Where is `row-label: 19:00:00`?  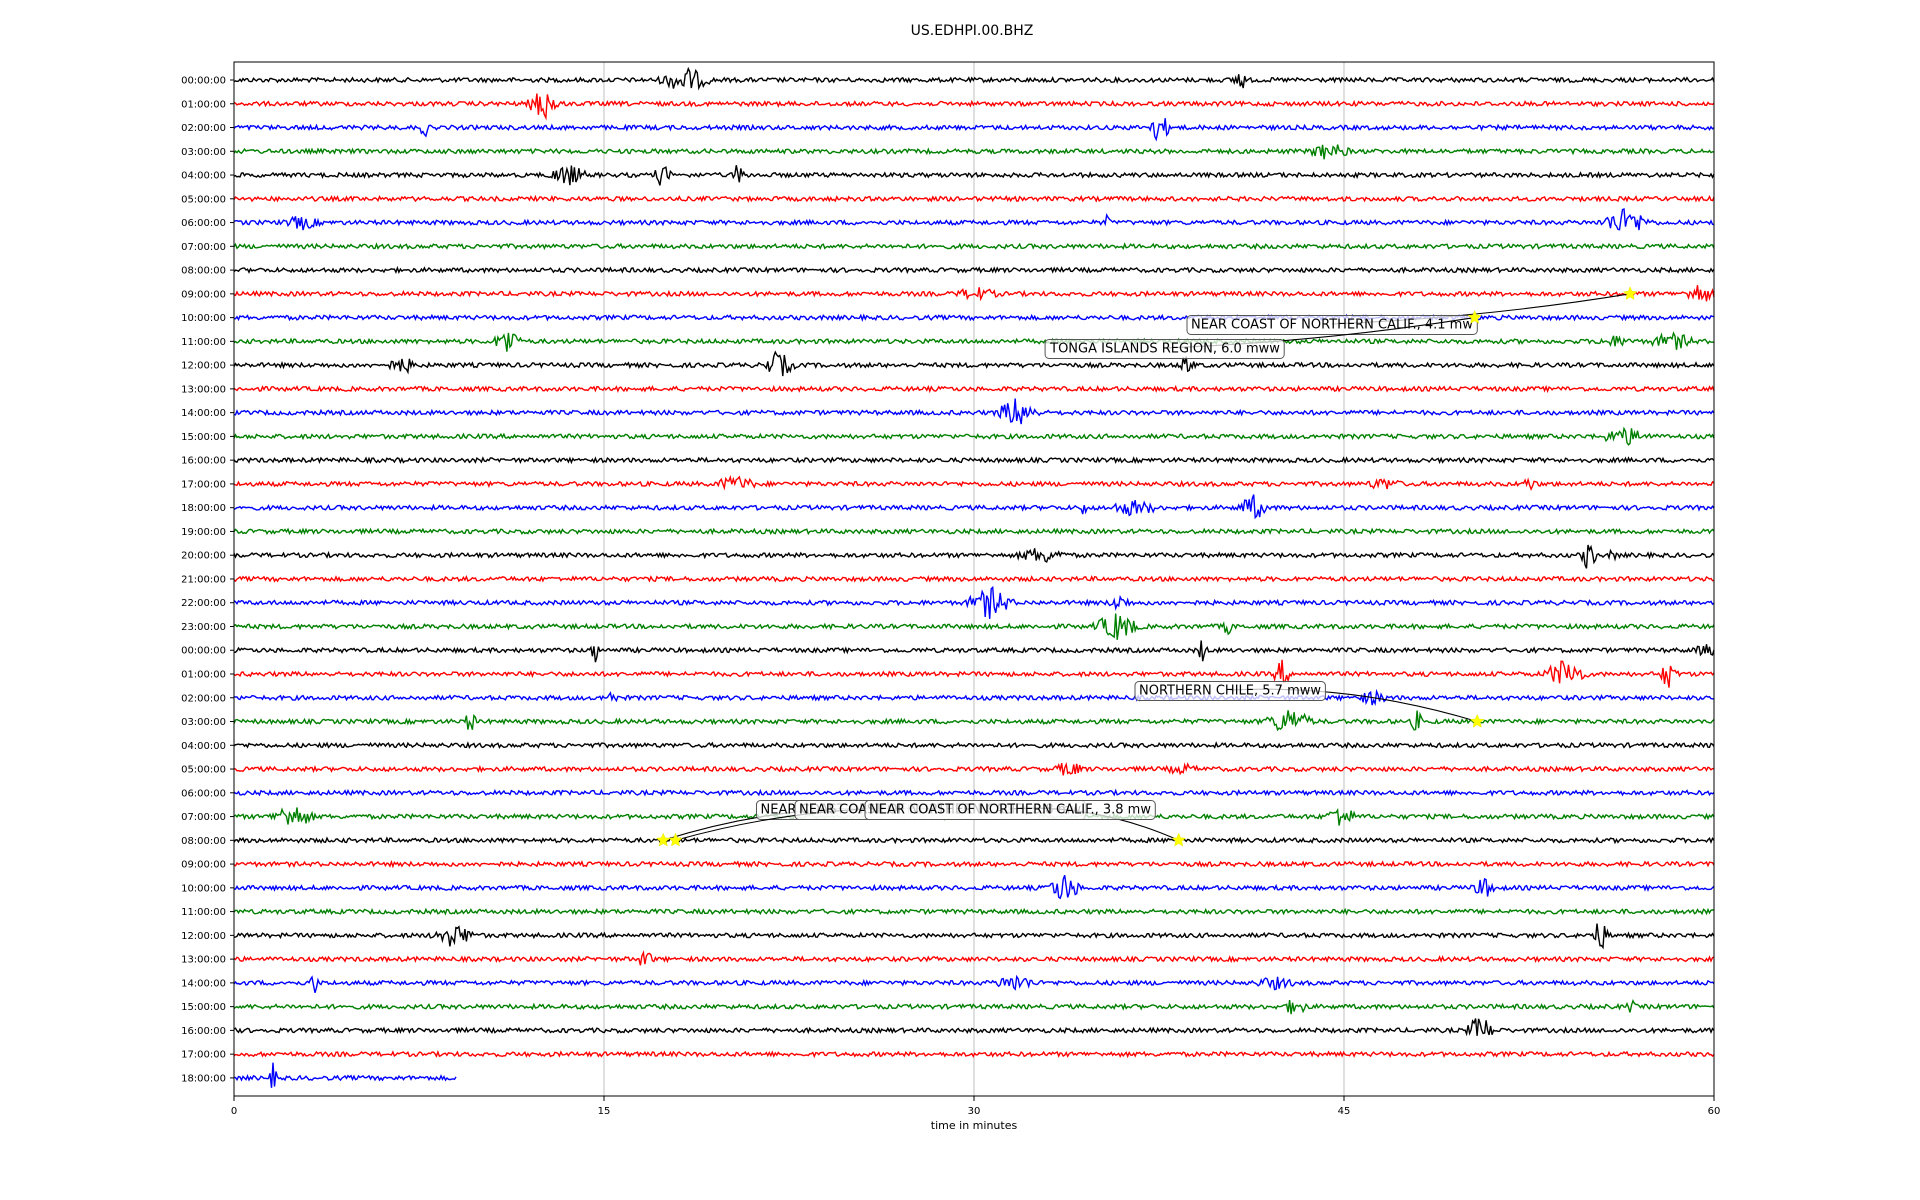
row-label: 19:00:00 is located at coordinates (203, 532).